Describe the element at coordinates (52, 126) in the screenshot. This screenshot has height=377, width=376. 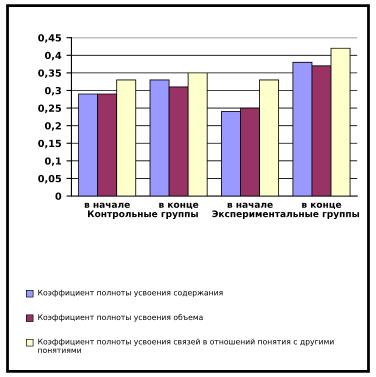
I see `y-tick-label: 0,2` at that location.